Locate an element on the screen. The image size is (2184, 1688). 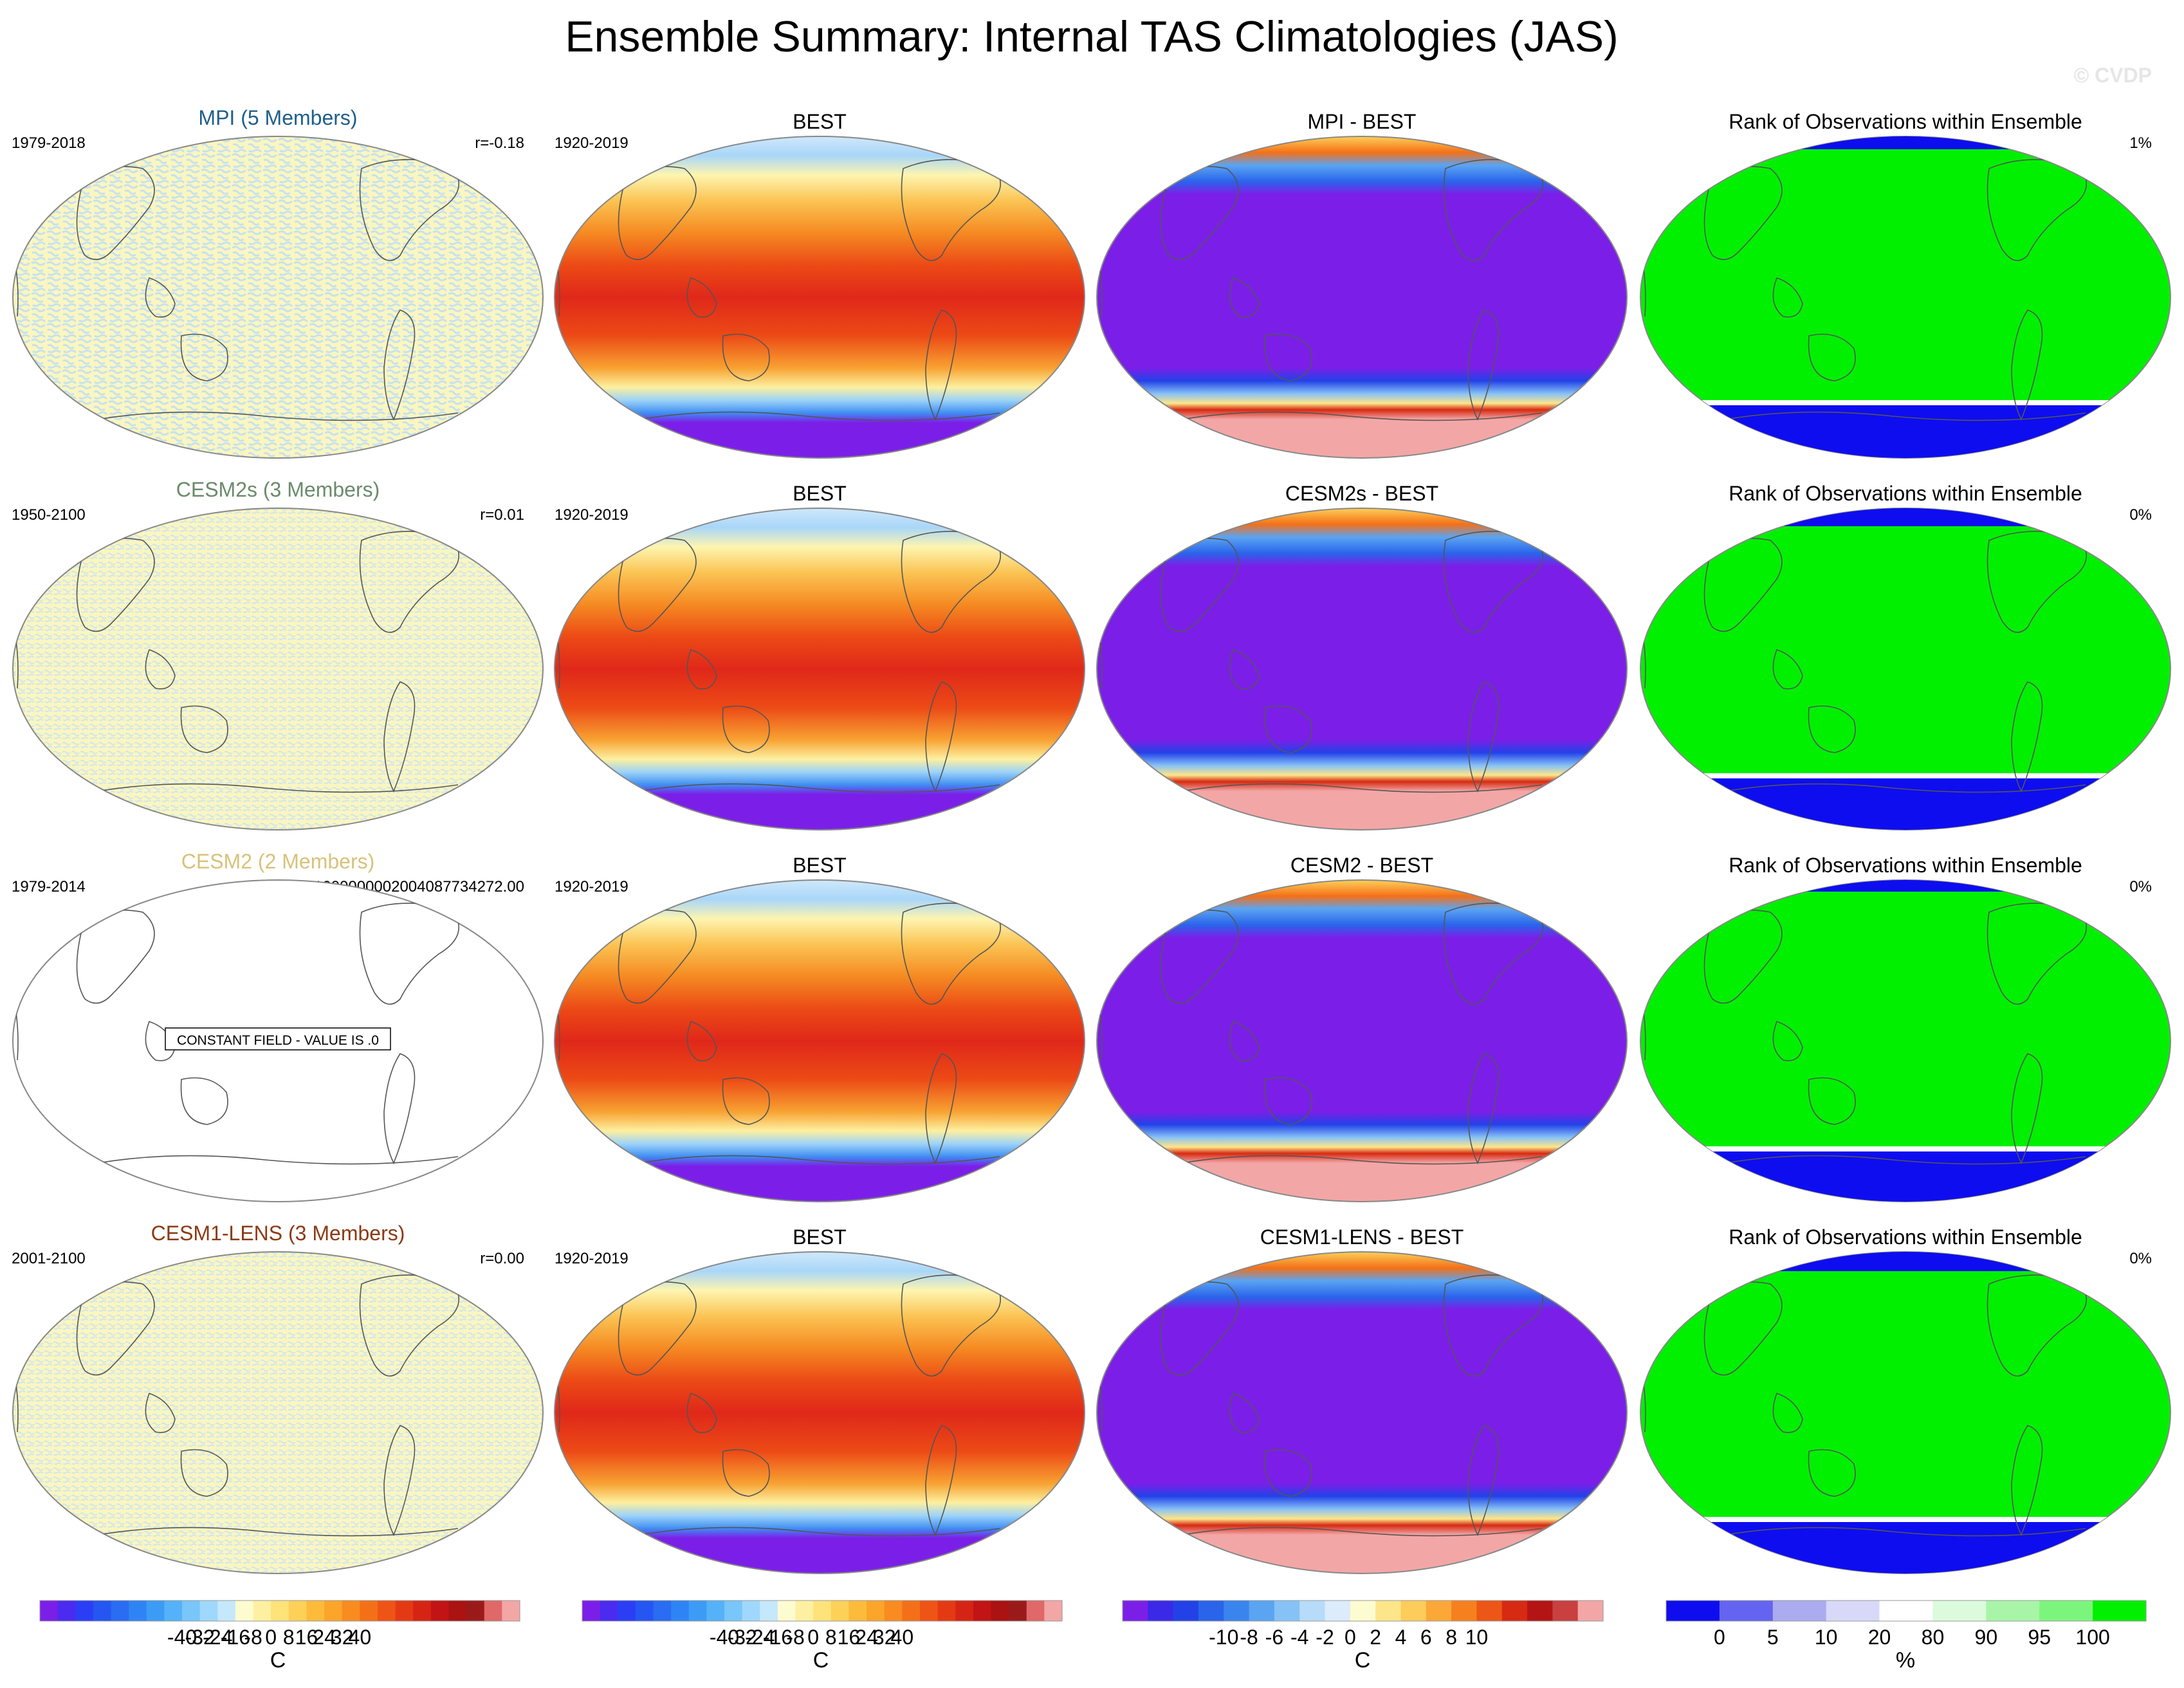
obs-period: 1920-2019 is located at coordinates (592, 515).